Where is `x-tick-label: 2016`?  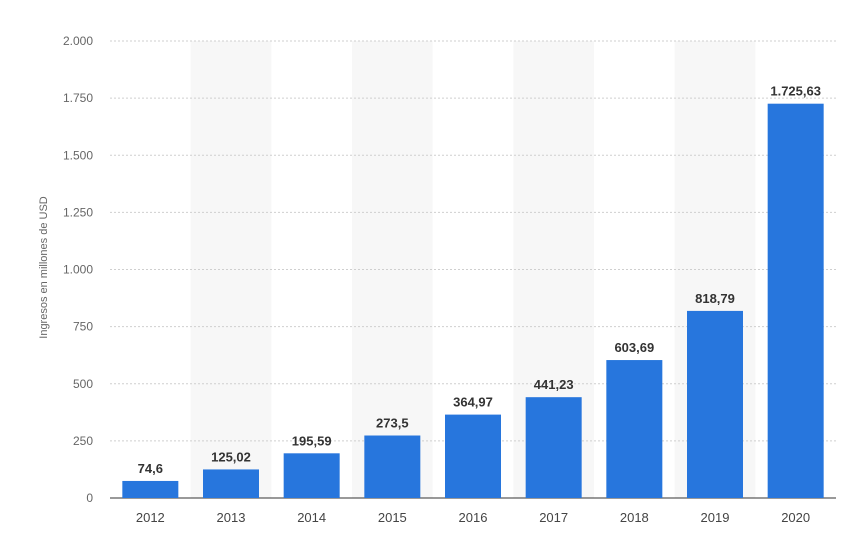
x-tick-label: 2016 is located at coordinates (473, 517).